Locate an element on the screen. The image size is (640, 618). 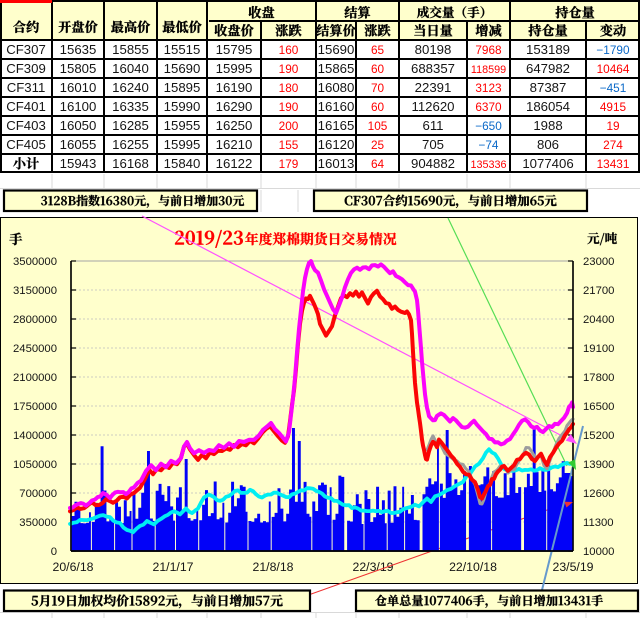
svg-text: 64 is located at coordinates (378, 164).